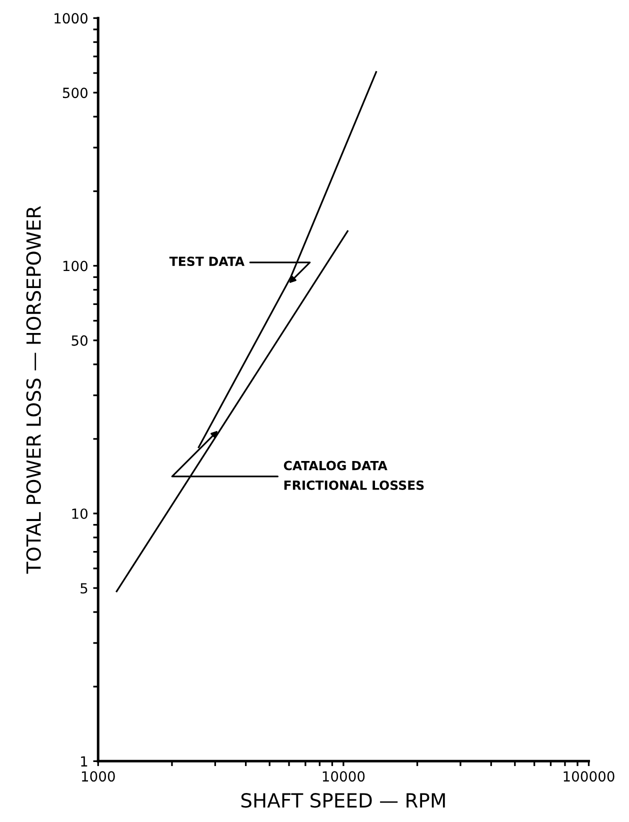 The height and width of the screenshot is (822, 629). I want to click on x-axis-title: SHAFT SPEED — RPM, so click(343, 800).